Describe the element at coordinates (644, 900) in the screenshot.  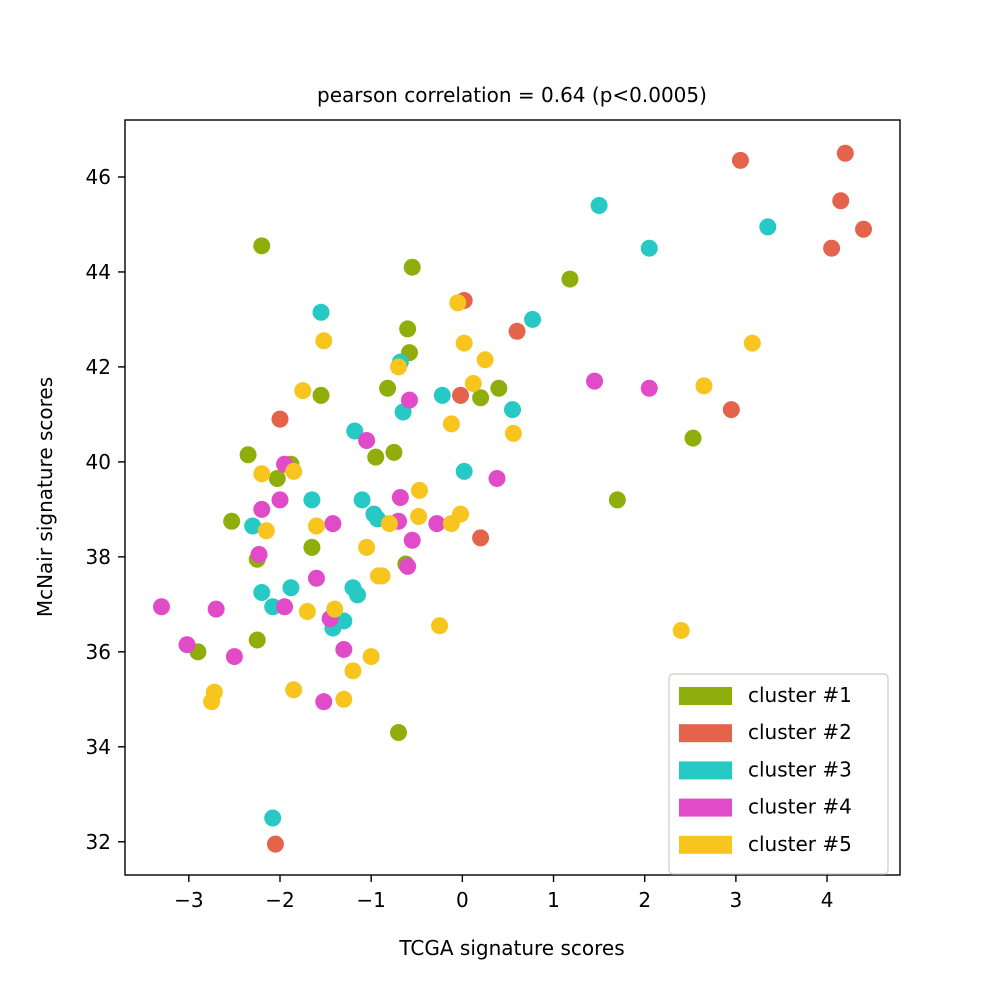
I see `x-tick-label: 2` at that location.